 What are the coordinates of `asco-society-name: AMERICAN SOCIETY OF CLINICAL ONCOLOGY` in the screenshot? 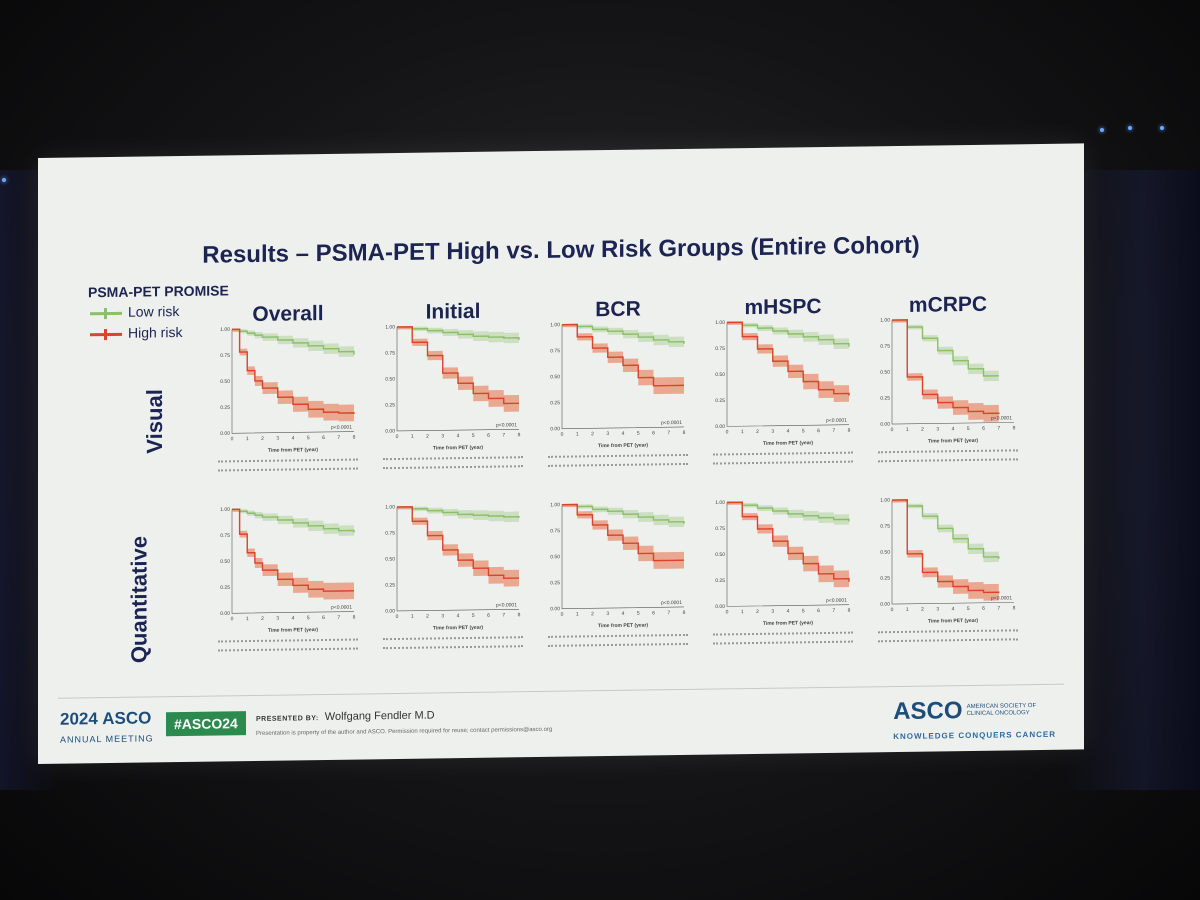 It's located at (1001, 710).